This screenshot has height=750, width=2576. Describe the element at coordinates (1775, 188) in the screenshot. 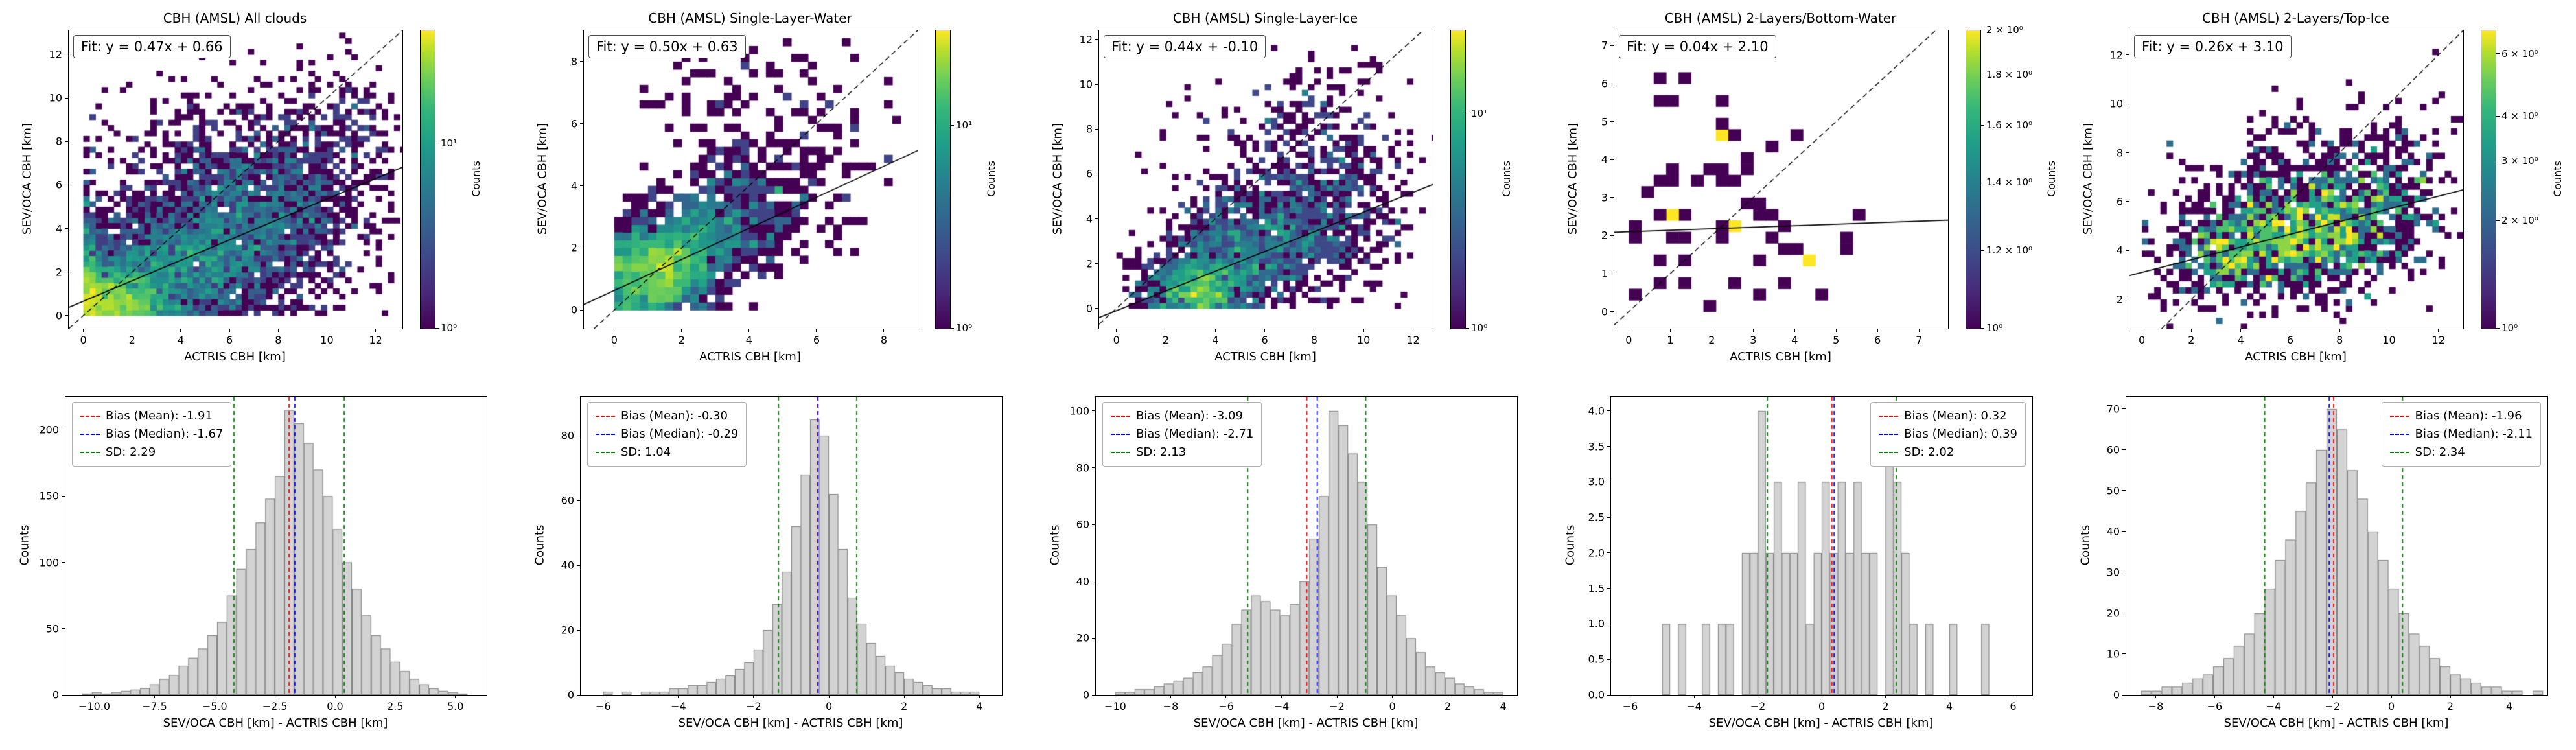

I see `plot-area: Fit: y = 0.04x + 2.10 0 1 2 3 4 5 6 7 0 1 2 3 4 5 6 7` at that location.